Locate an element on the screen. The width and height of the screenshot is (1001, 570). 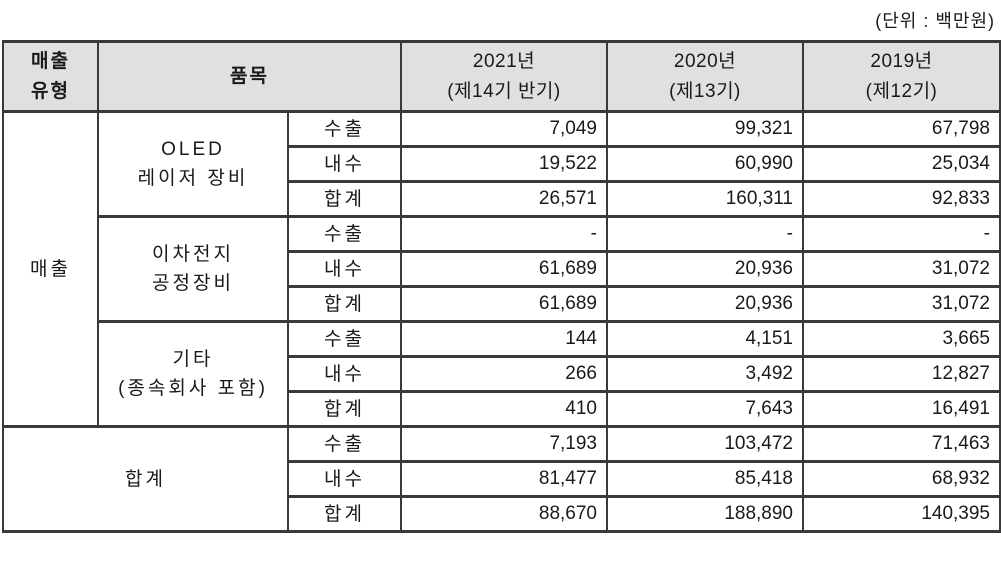
cell-sales-type: 매출 is located at coordinates (50, 269).